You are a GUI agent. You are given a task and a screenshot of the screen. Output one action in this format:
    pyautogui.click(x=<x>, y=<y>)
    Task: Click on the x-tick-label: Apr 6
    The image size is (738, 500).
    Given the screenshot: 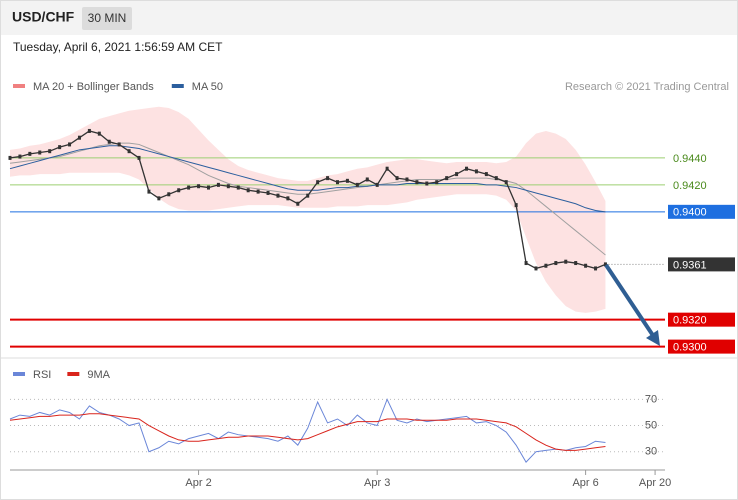 What is the action you would take?
    pyautogui.click(x=585, y=483)
    